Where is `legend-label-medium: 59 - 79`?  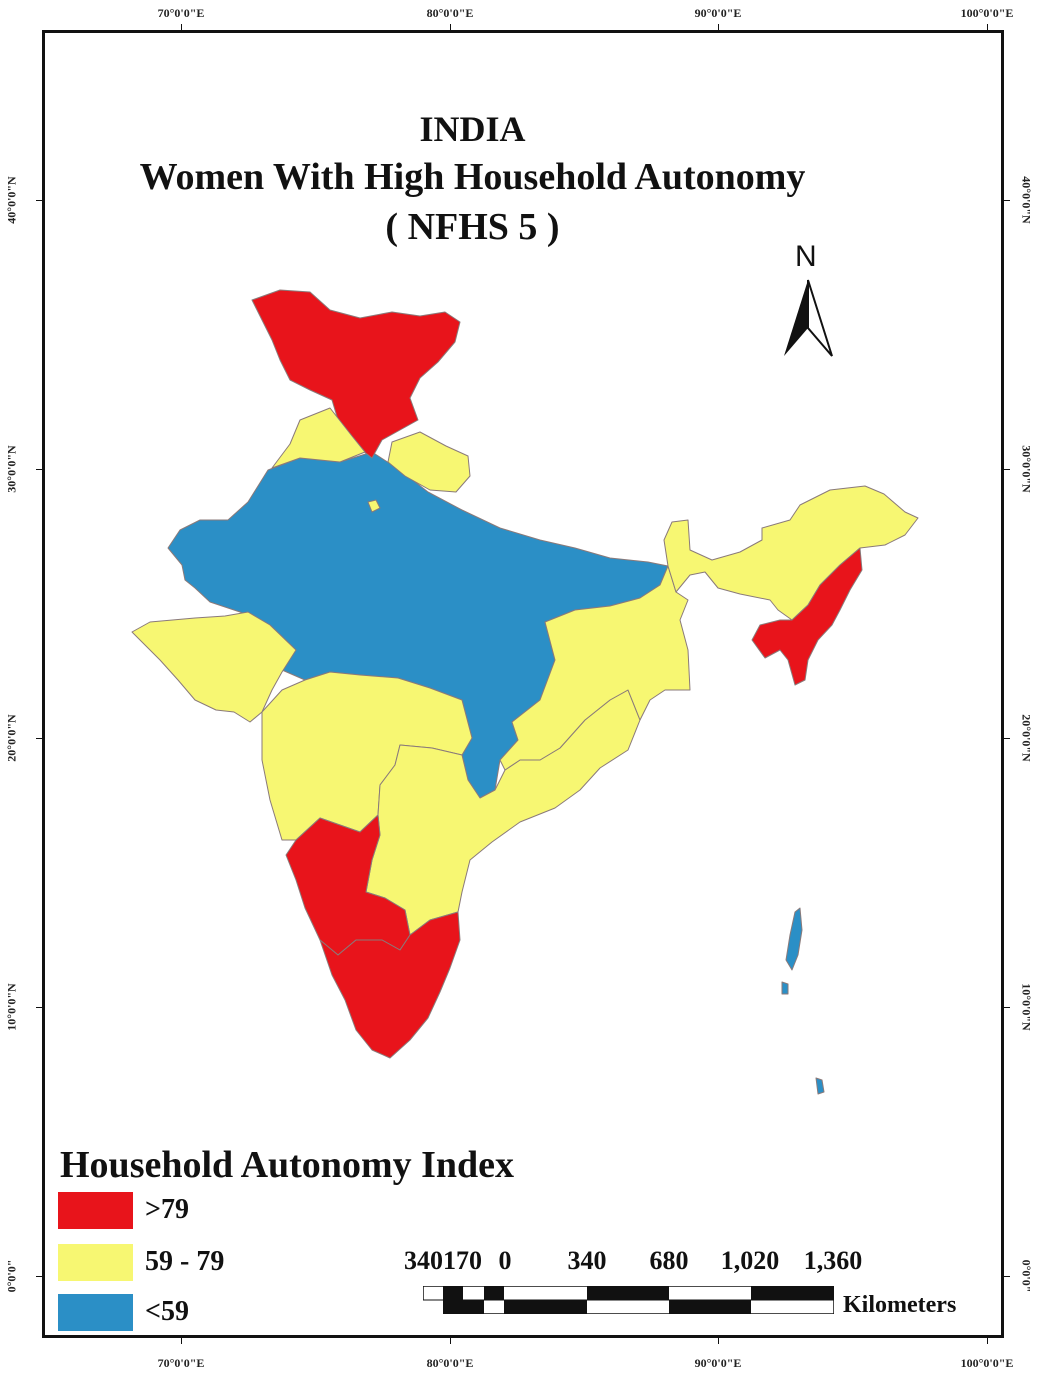
legend-label-medium: 59 - 79 is located at coordinates (185, 1261).